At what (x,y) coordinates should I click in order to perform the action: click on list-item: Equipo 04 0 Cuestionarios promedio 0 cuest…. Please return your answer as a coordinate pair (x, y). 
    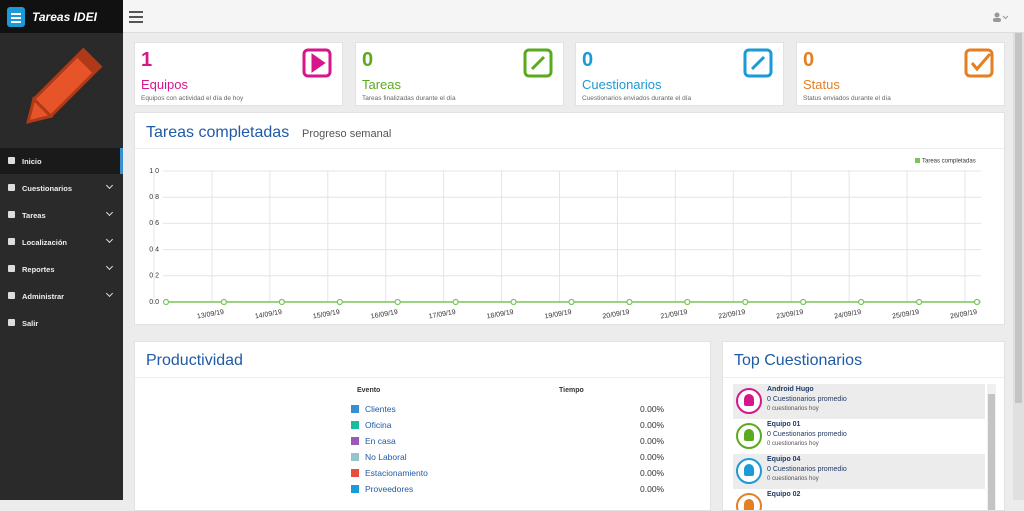
    Looking at the image, I should click on (859, 471).